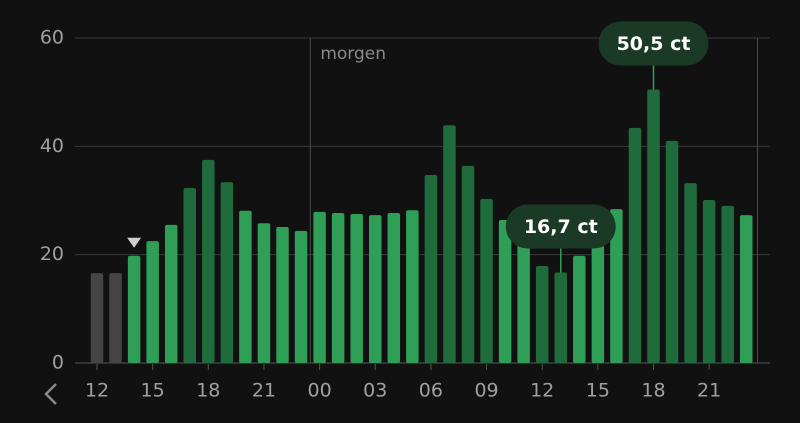 The width and height of the screenshot is (800, 423). Describe the element at coordinates (58, 363) in the screenshot. I see `y-tick-label: 0` at that location.